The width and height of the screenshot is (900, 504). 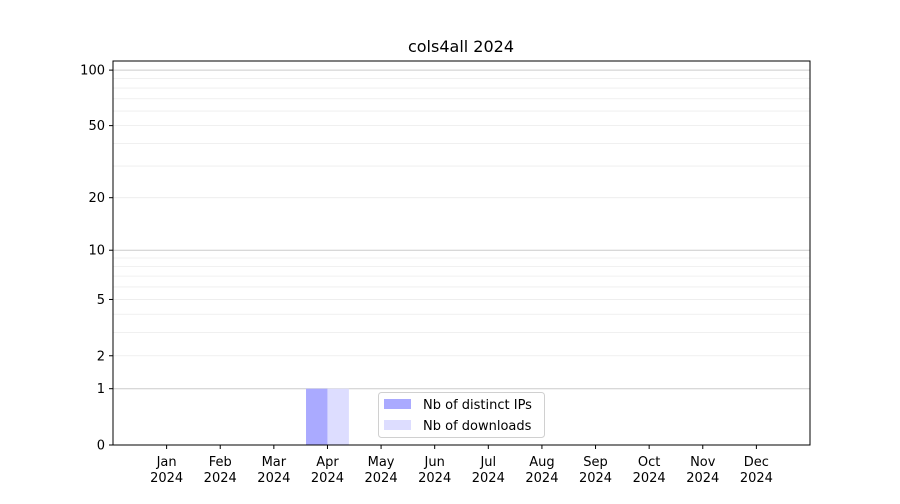 What do you see at coordinates (461, 46) in the screenshot?
I see `chart-title: cols4all 2024` at bounding box center [461, 46].